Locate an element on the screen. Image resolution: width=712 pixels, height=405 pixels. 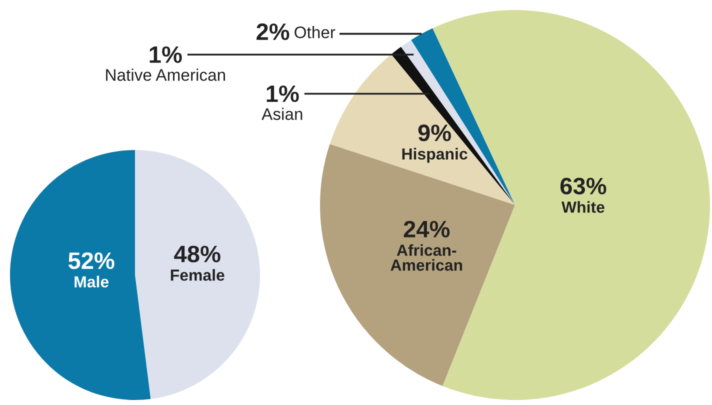
data-label: 48% is located at coordinates (197, 254).